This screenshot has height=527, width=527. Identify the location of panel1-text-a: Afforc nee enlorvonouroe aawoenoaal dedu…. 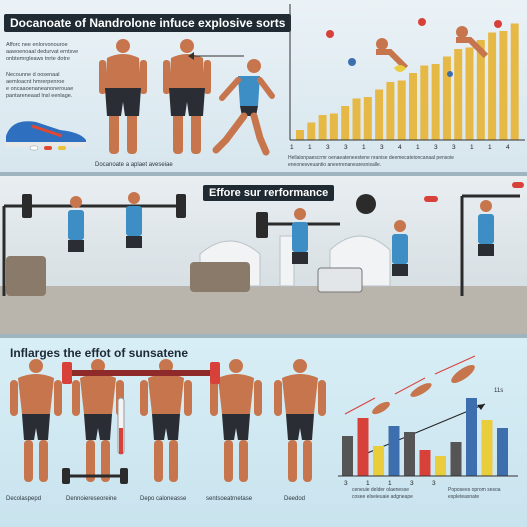
(42, 52).